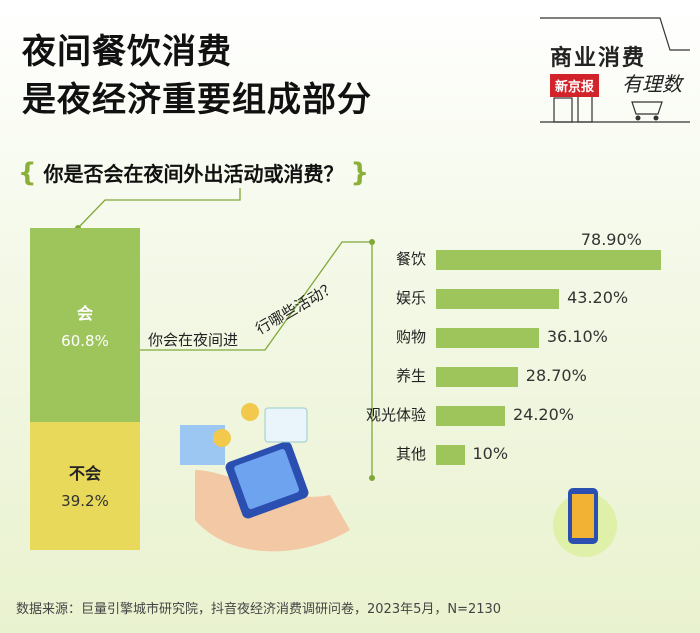  Describe the element at coordinates (85, 501) in the screenshot. I see `bar-value-no: 39.2%` at that location.